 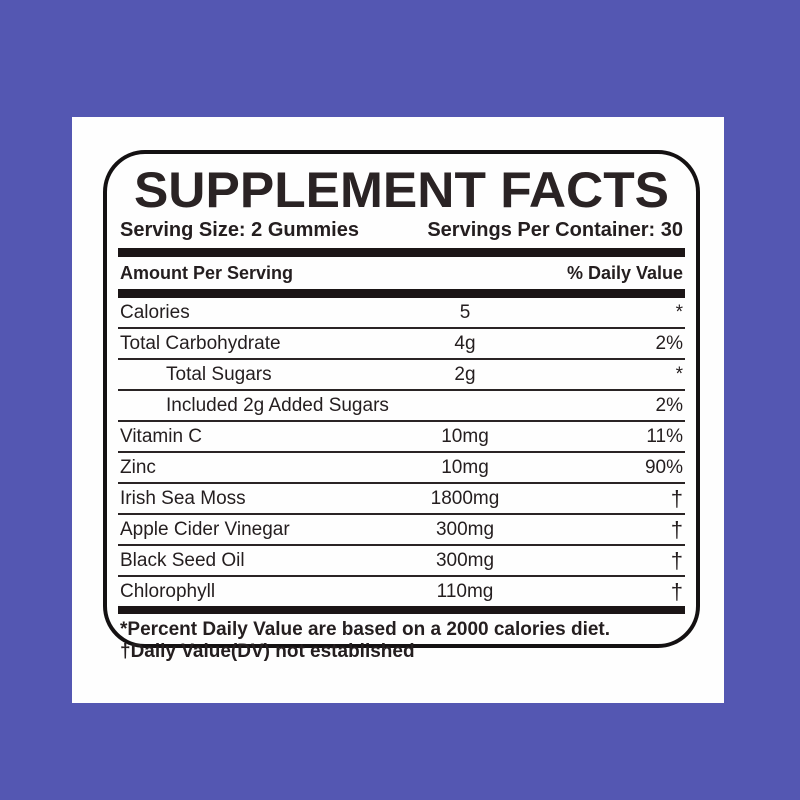 What do you see at coordinates (182, 560) in the screenshot?
I see `row-name: Black Seed Oil` at bounding box center [182, 560].